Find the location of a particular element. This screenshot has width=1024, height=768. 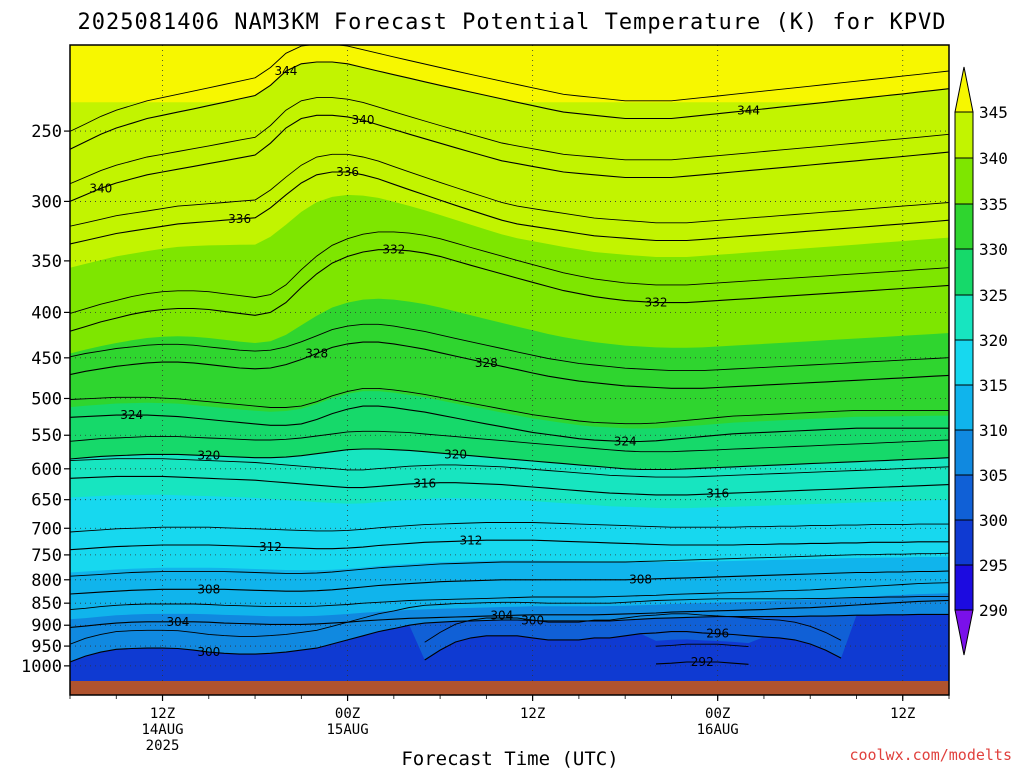

colorbar-label: 325 is located at coordinates (993, 295).